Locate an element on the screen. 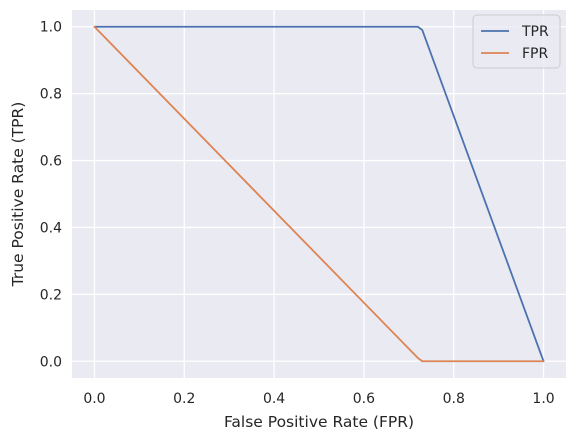 Image resolution: width=577 pixels, height=441 pixels. y-tick-labels: 0.0 0.2 0.4 0.6 0.8 1.0 is located at coordinates (51, 195).